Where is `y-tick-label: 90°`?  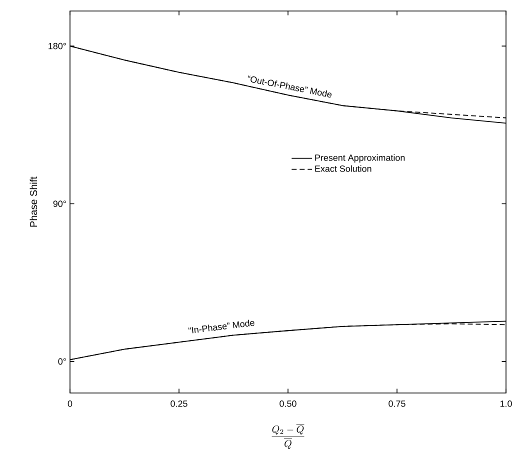 y-tick-label: 90° is located at coordinates (59, 203).